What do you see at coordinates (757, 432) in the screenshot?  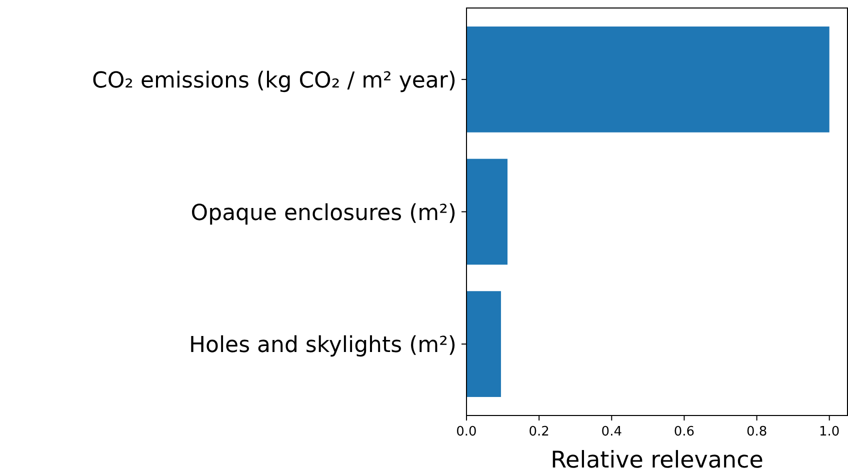 I see `x-tick-label: 0.8` at bounding box center [757, 432].